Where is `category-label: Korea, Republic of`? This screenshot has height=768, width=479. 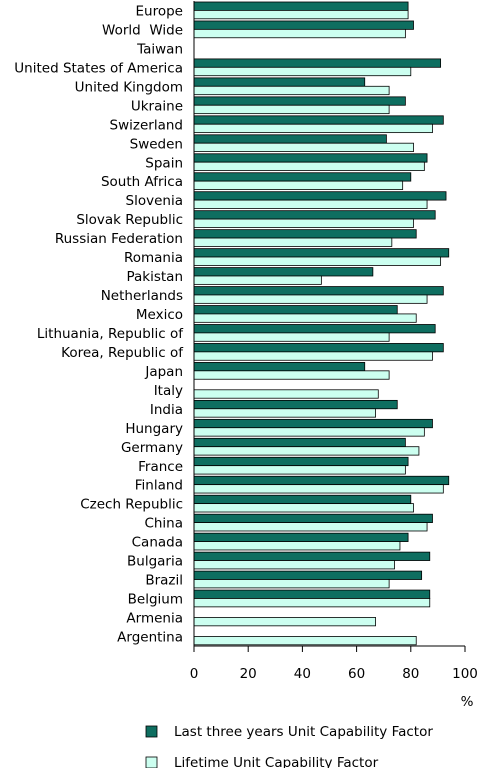 category-label: Korea, Republic of is located at coordinates (122, 353).